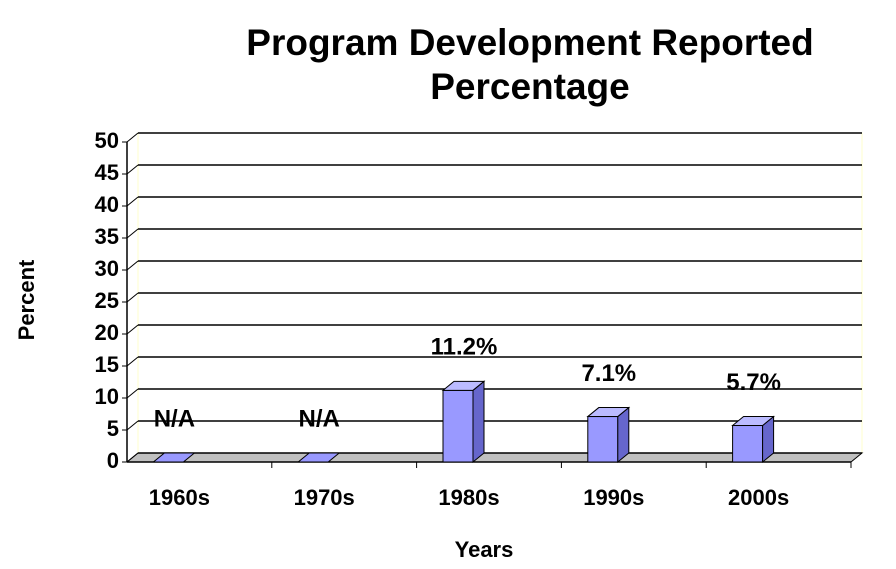 This screenshot has width=896, height=569. Describe the element at coordinates (530, 86) in the screenshot. I see `chart-title: Percentage` at that location.